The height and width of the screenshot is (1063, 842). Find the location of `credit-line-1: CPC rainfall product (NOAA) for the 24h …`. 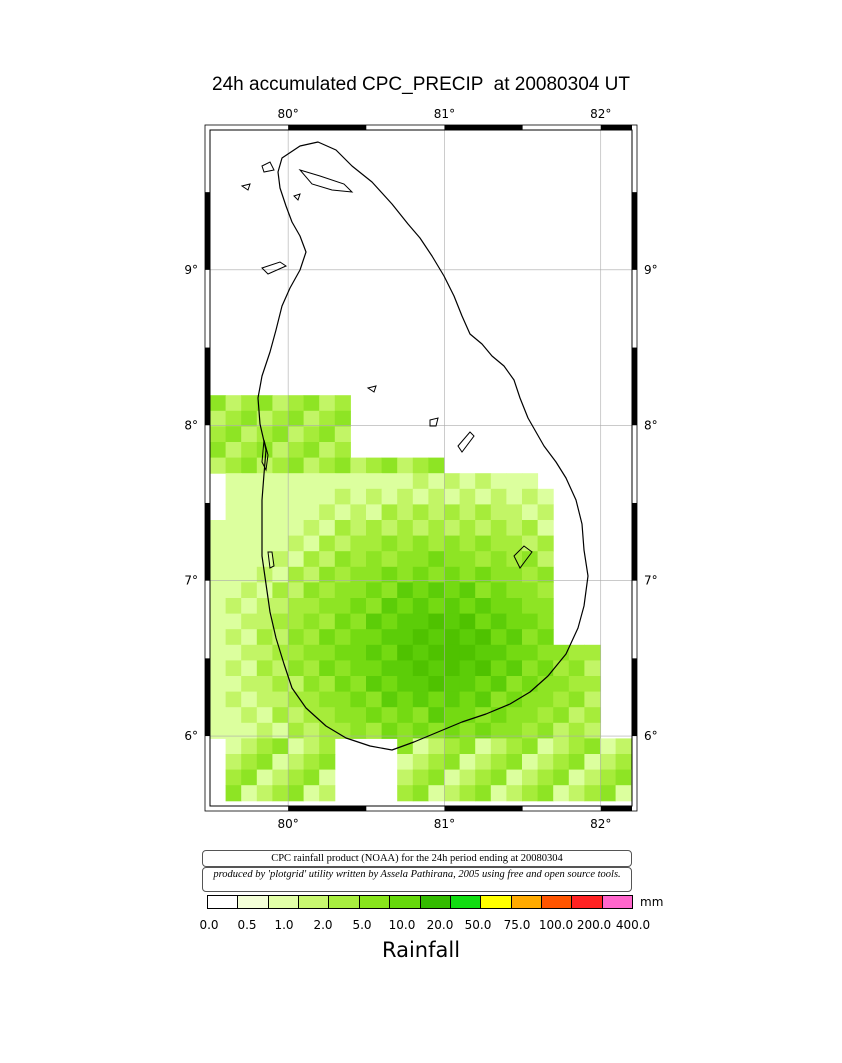

credit-line-1: CPC rainfall product (NOAA) for the 24h … is located at coordinates (417, 858).